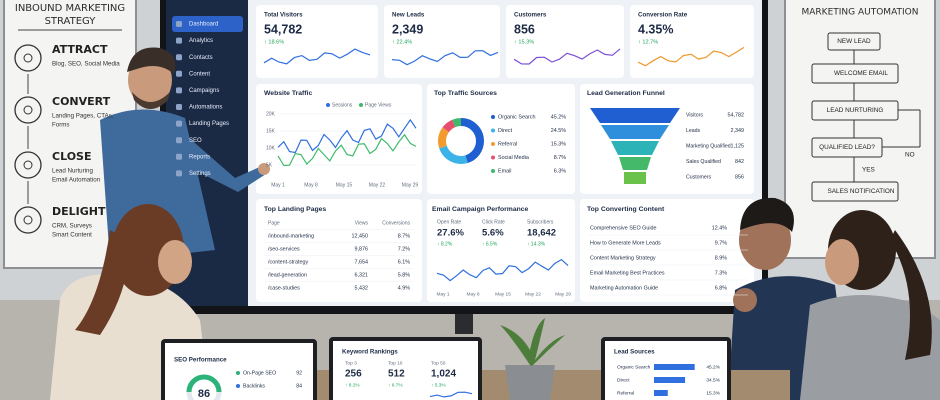 This screenshot has width=940, height=400. What do you see at coordinates (861, 73) in the screenshot?
I see `flow-step: WELCOME EMAIL` at bounding box center [861, 73].